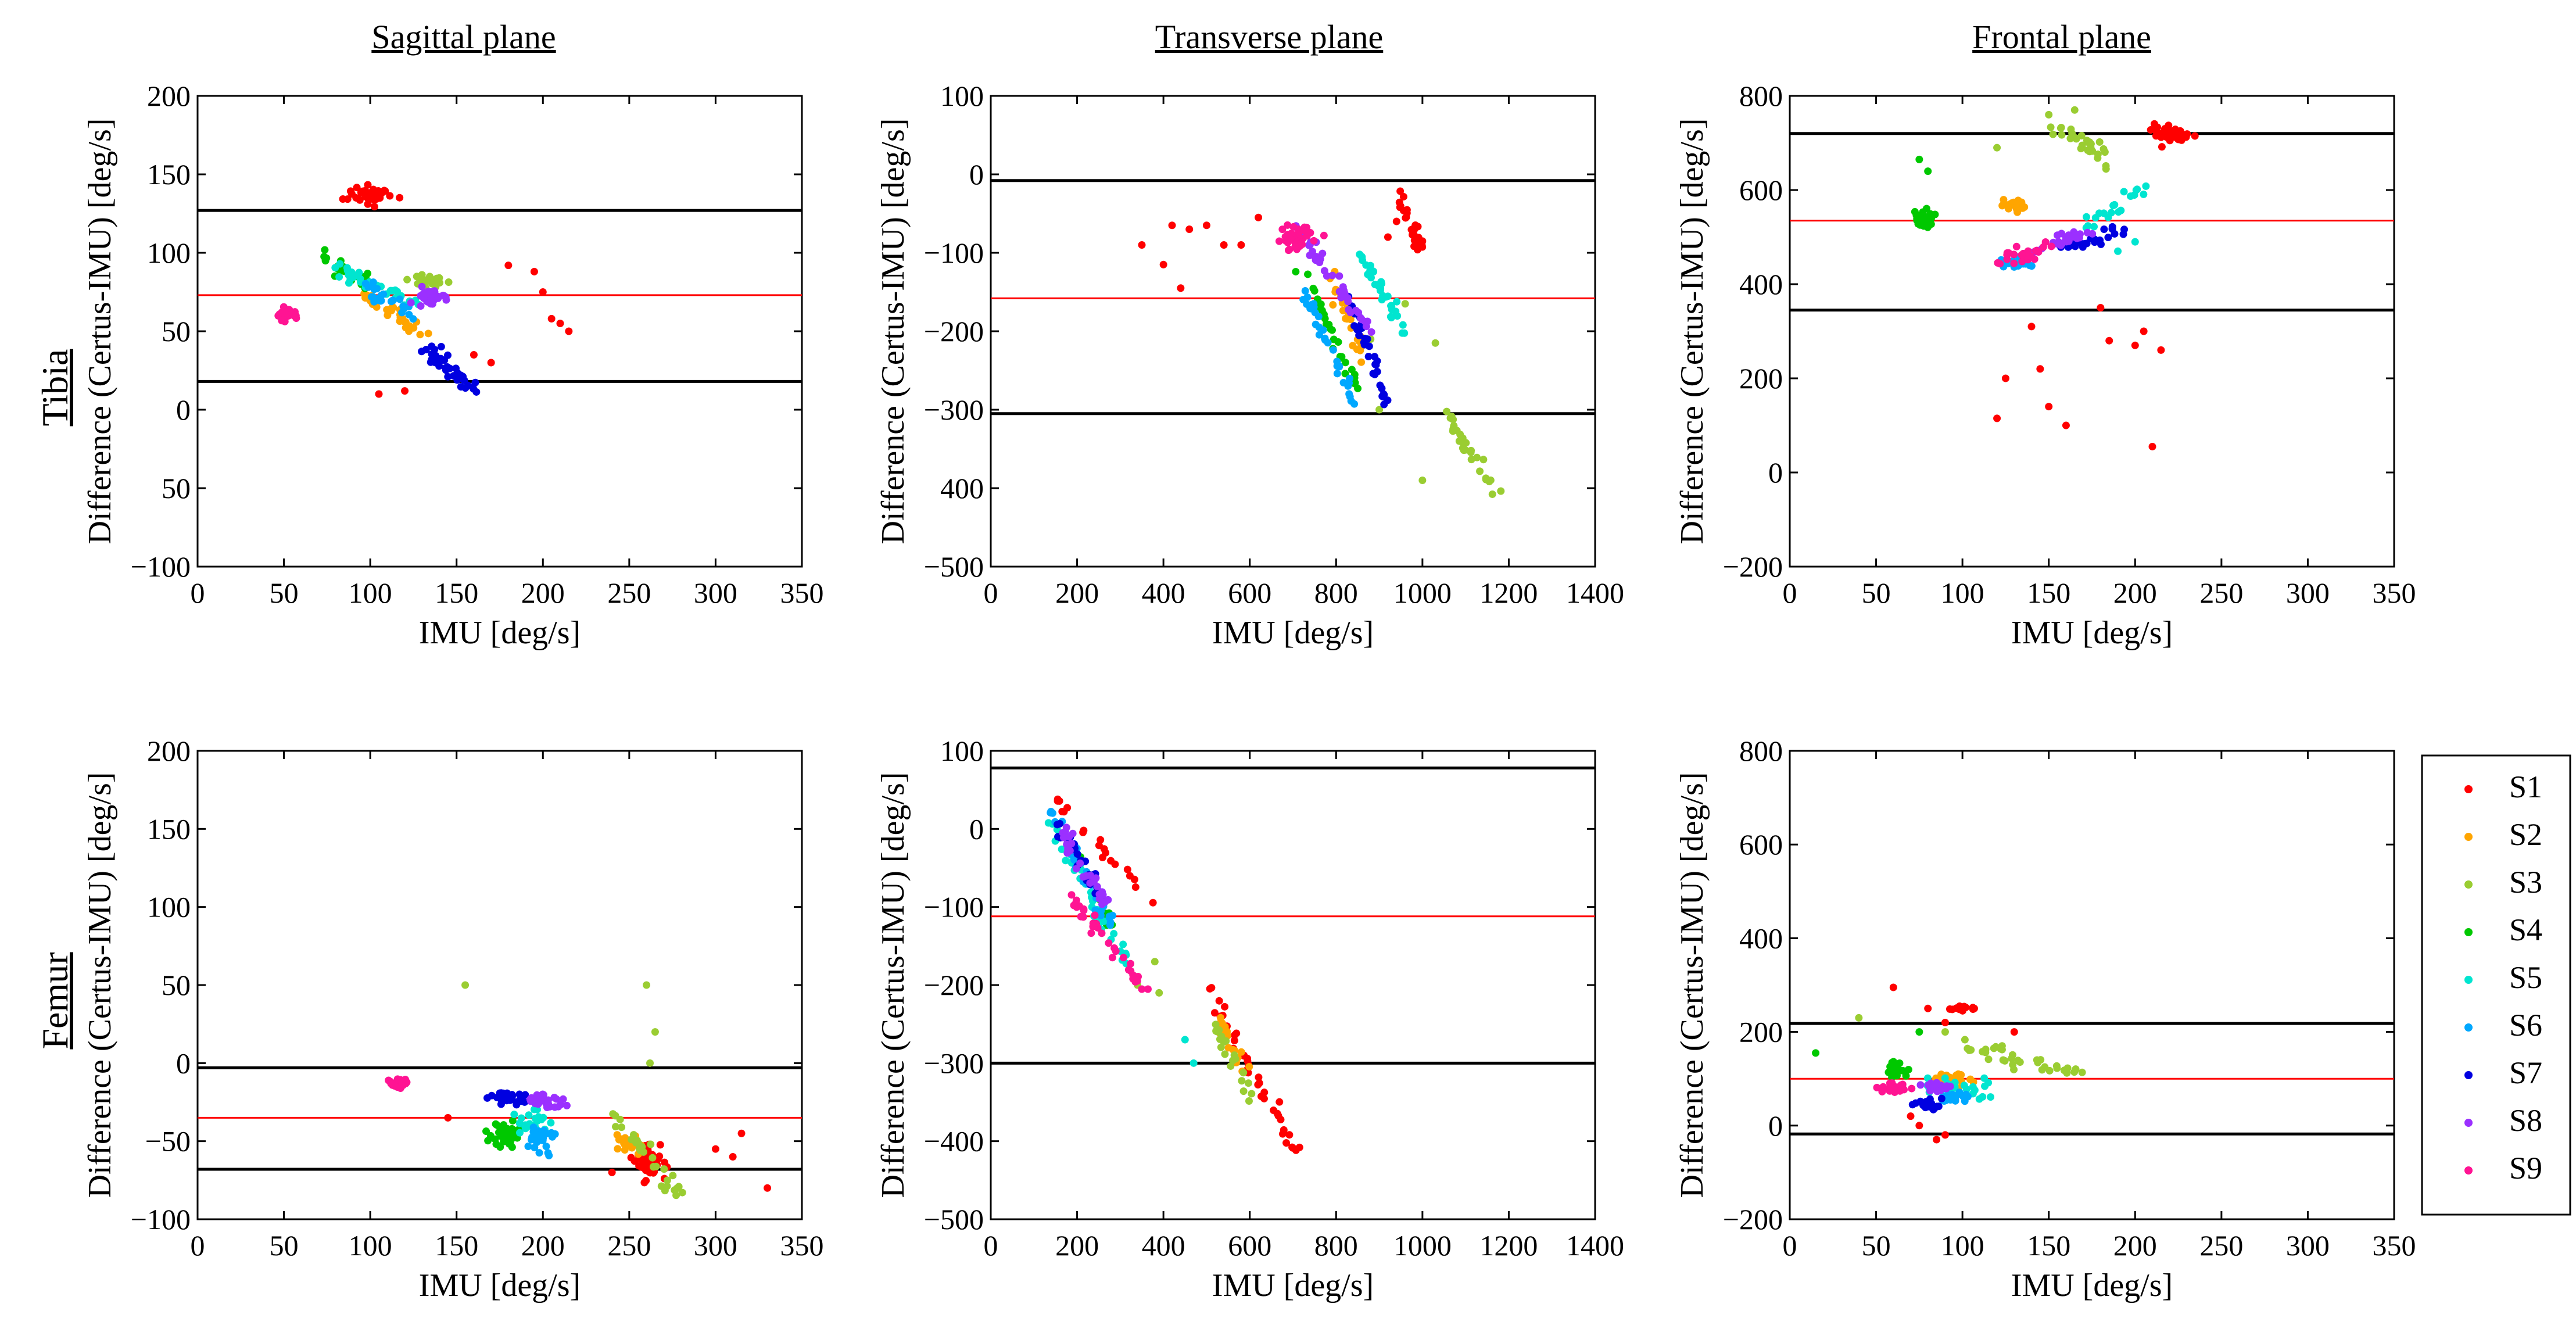  What do you see at coordinates (1925, 193) in the screenshot?
I see `series-s4` at bounding box center [1925, 193].